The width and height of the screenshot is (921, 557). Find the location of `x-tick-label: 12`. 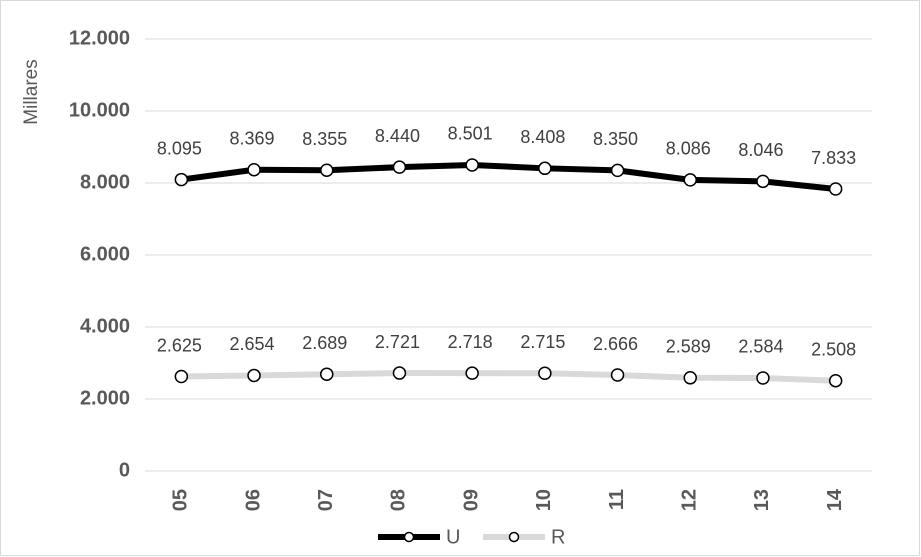

x-tick-label: 12 is located at coordinates (690, 500).